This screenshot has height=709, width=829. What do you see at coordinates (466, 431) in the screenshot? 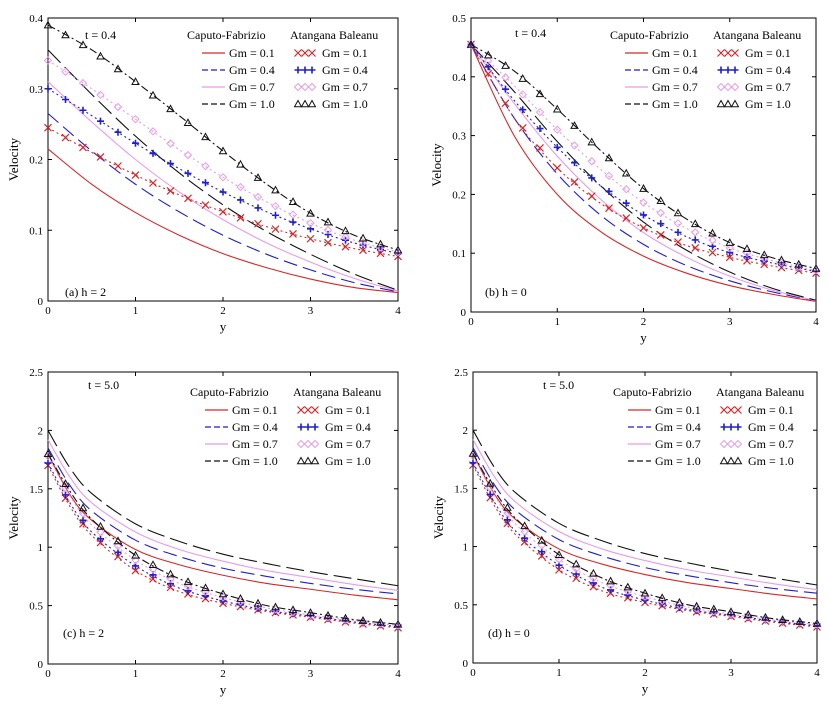
I see `y-tick-label: 2` at bounding box center [466, 431].